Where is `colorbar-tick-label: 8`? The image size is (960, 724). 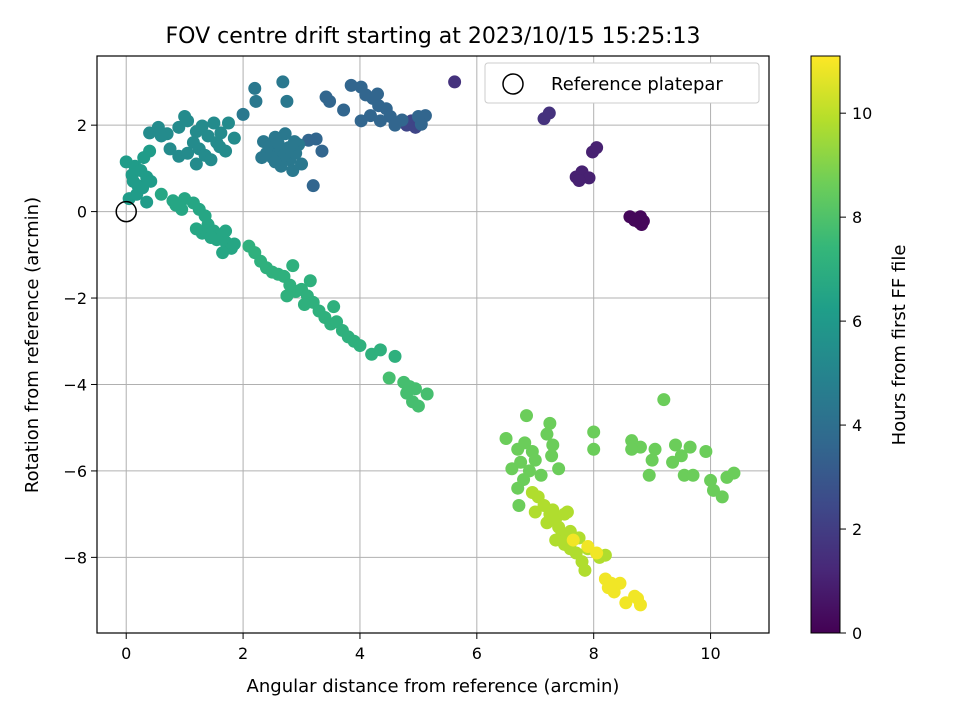 colorbar-tick-label: 8 is located at coordinates (857, 217).